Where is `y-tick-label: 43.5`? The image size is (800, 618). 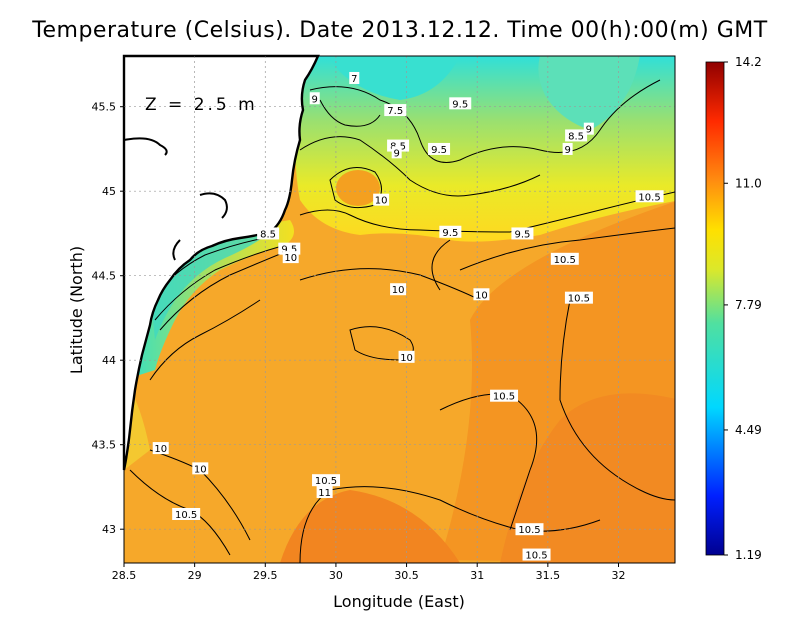
y-tick-label: 43.5 is located at coordinates (104, 445).